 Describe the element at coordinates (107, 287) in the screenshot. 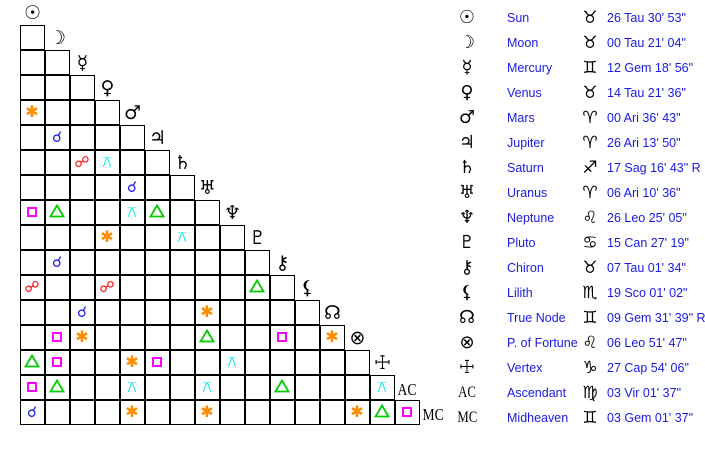

I see `aspect-cell: ☍` at that location.